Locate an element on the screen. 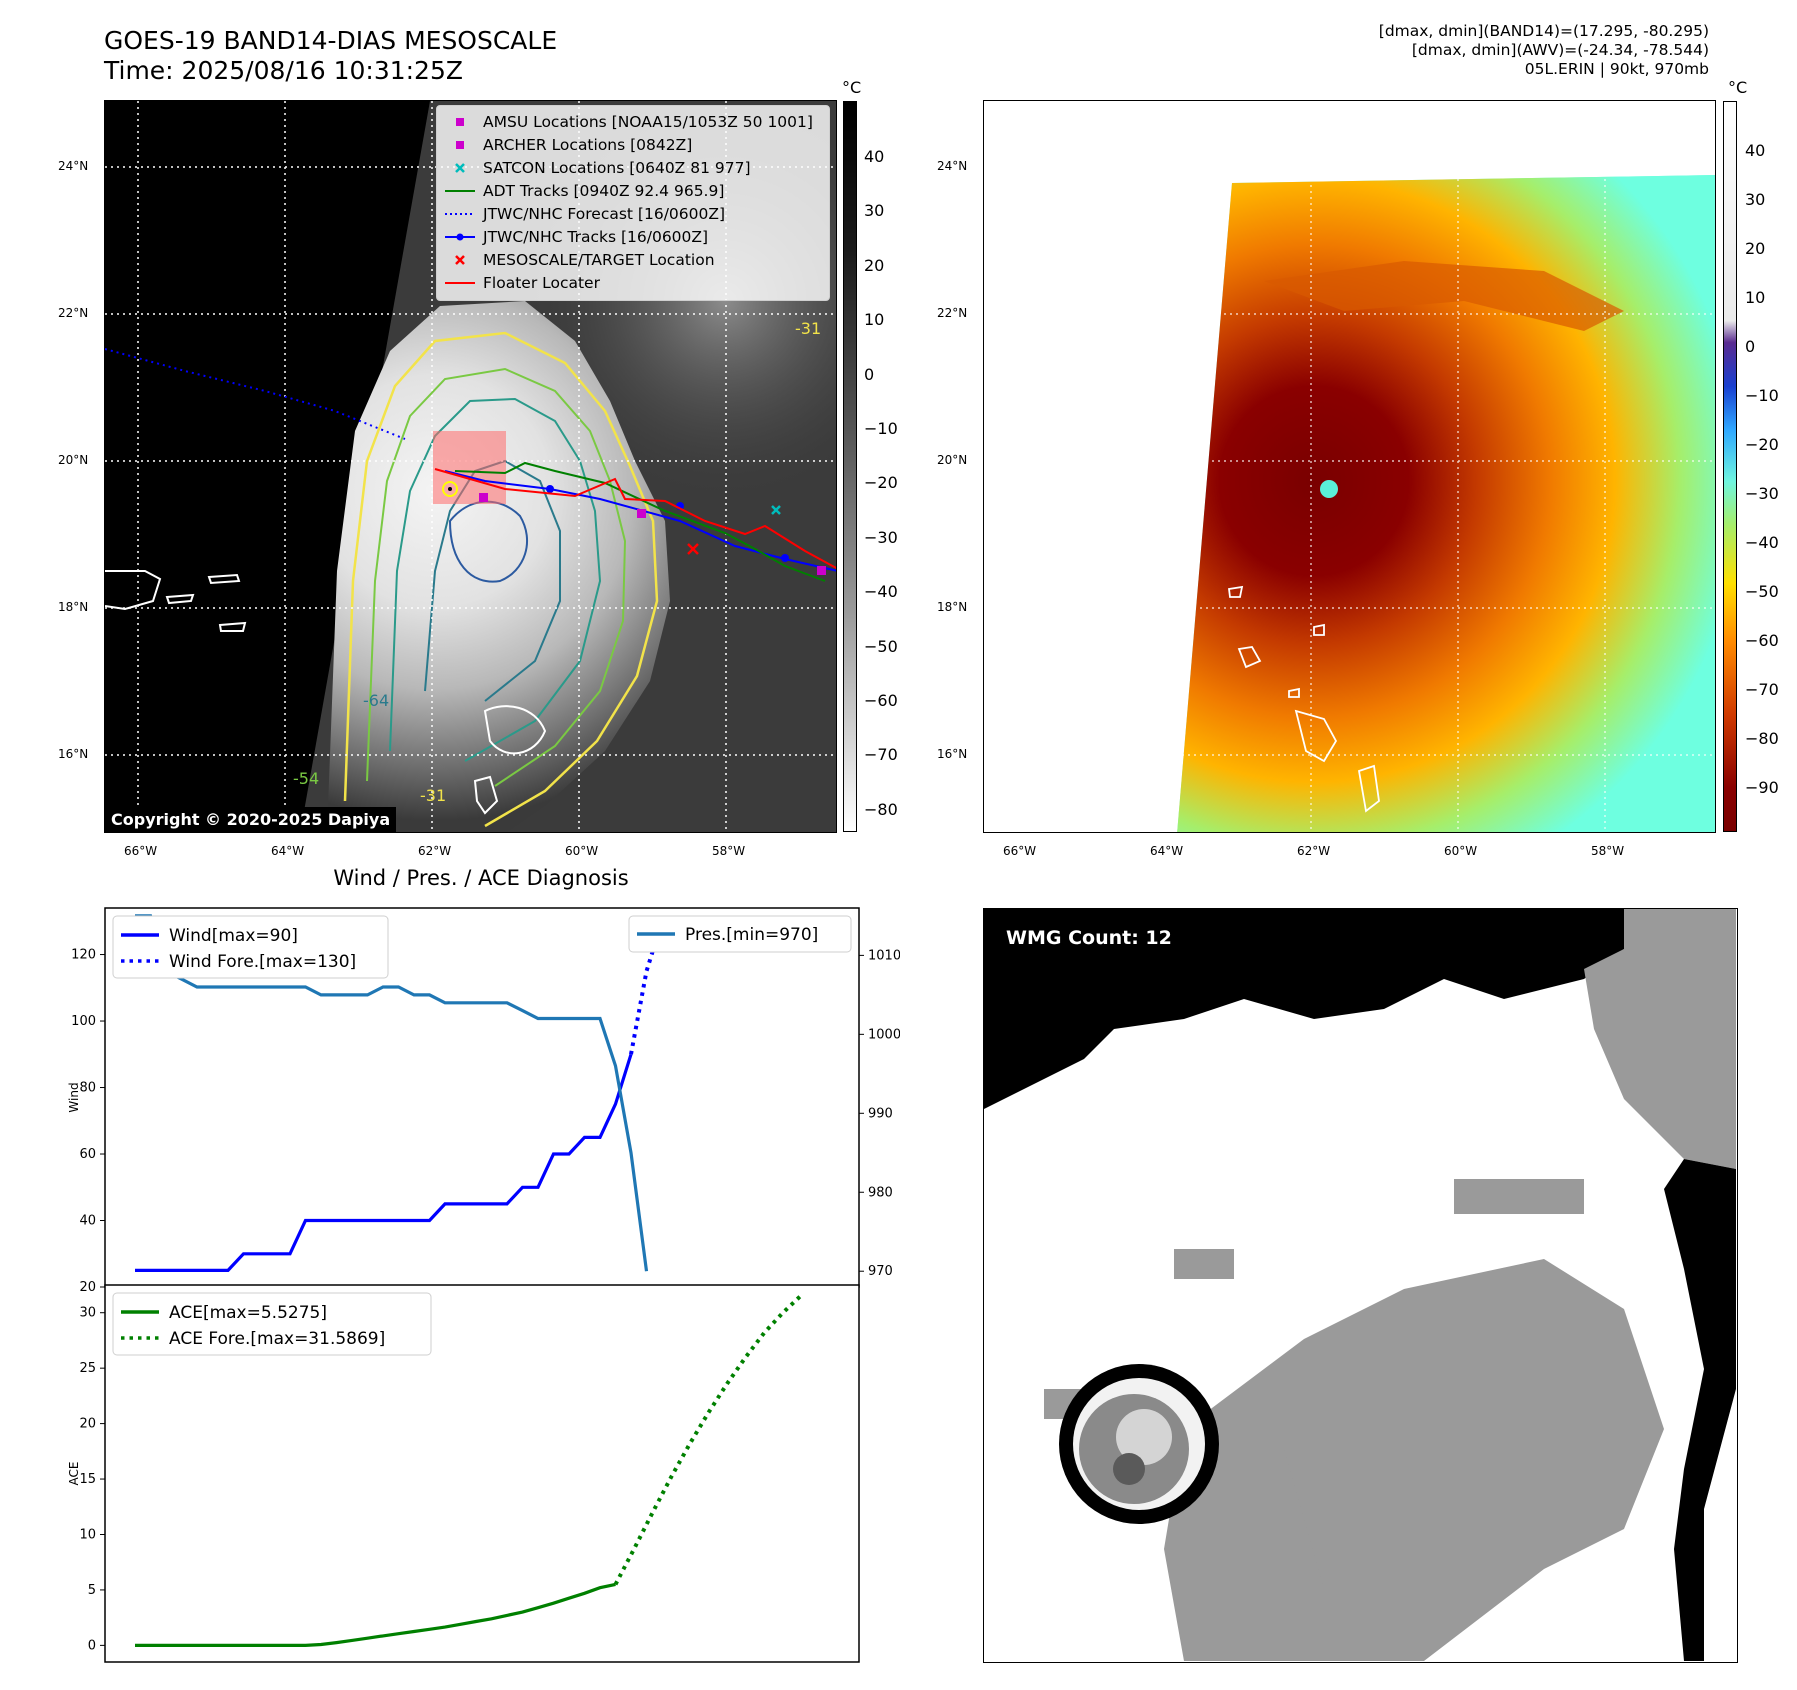 The height and width of the screenshot is (1690, 1797). colorbar2-tick: −80 is located at coordinates (1762, 738).